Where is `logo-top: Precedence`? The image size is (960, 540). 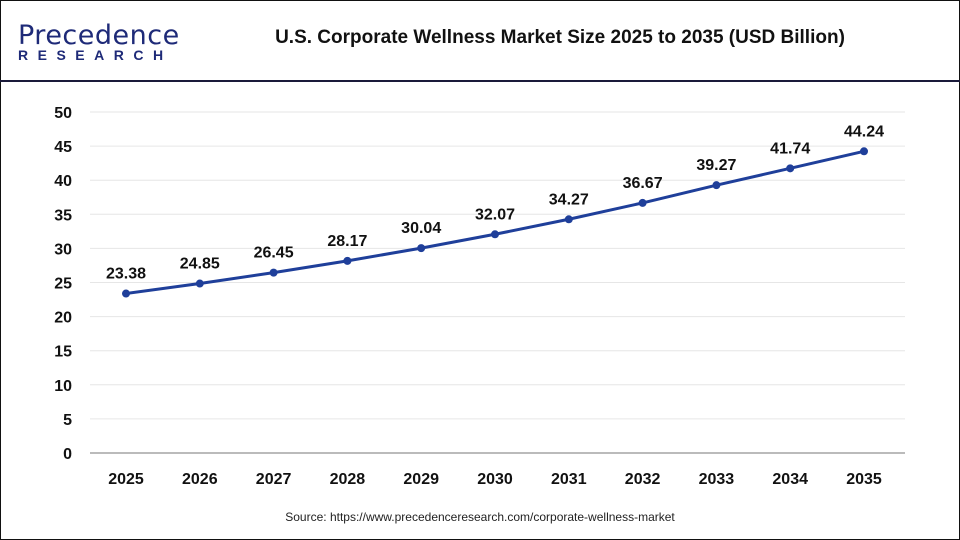
logo-top: Precedence is located at coordinates (99, 35).